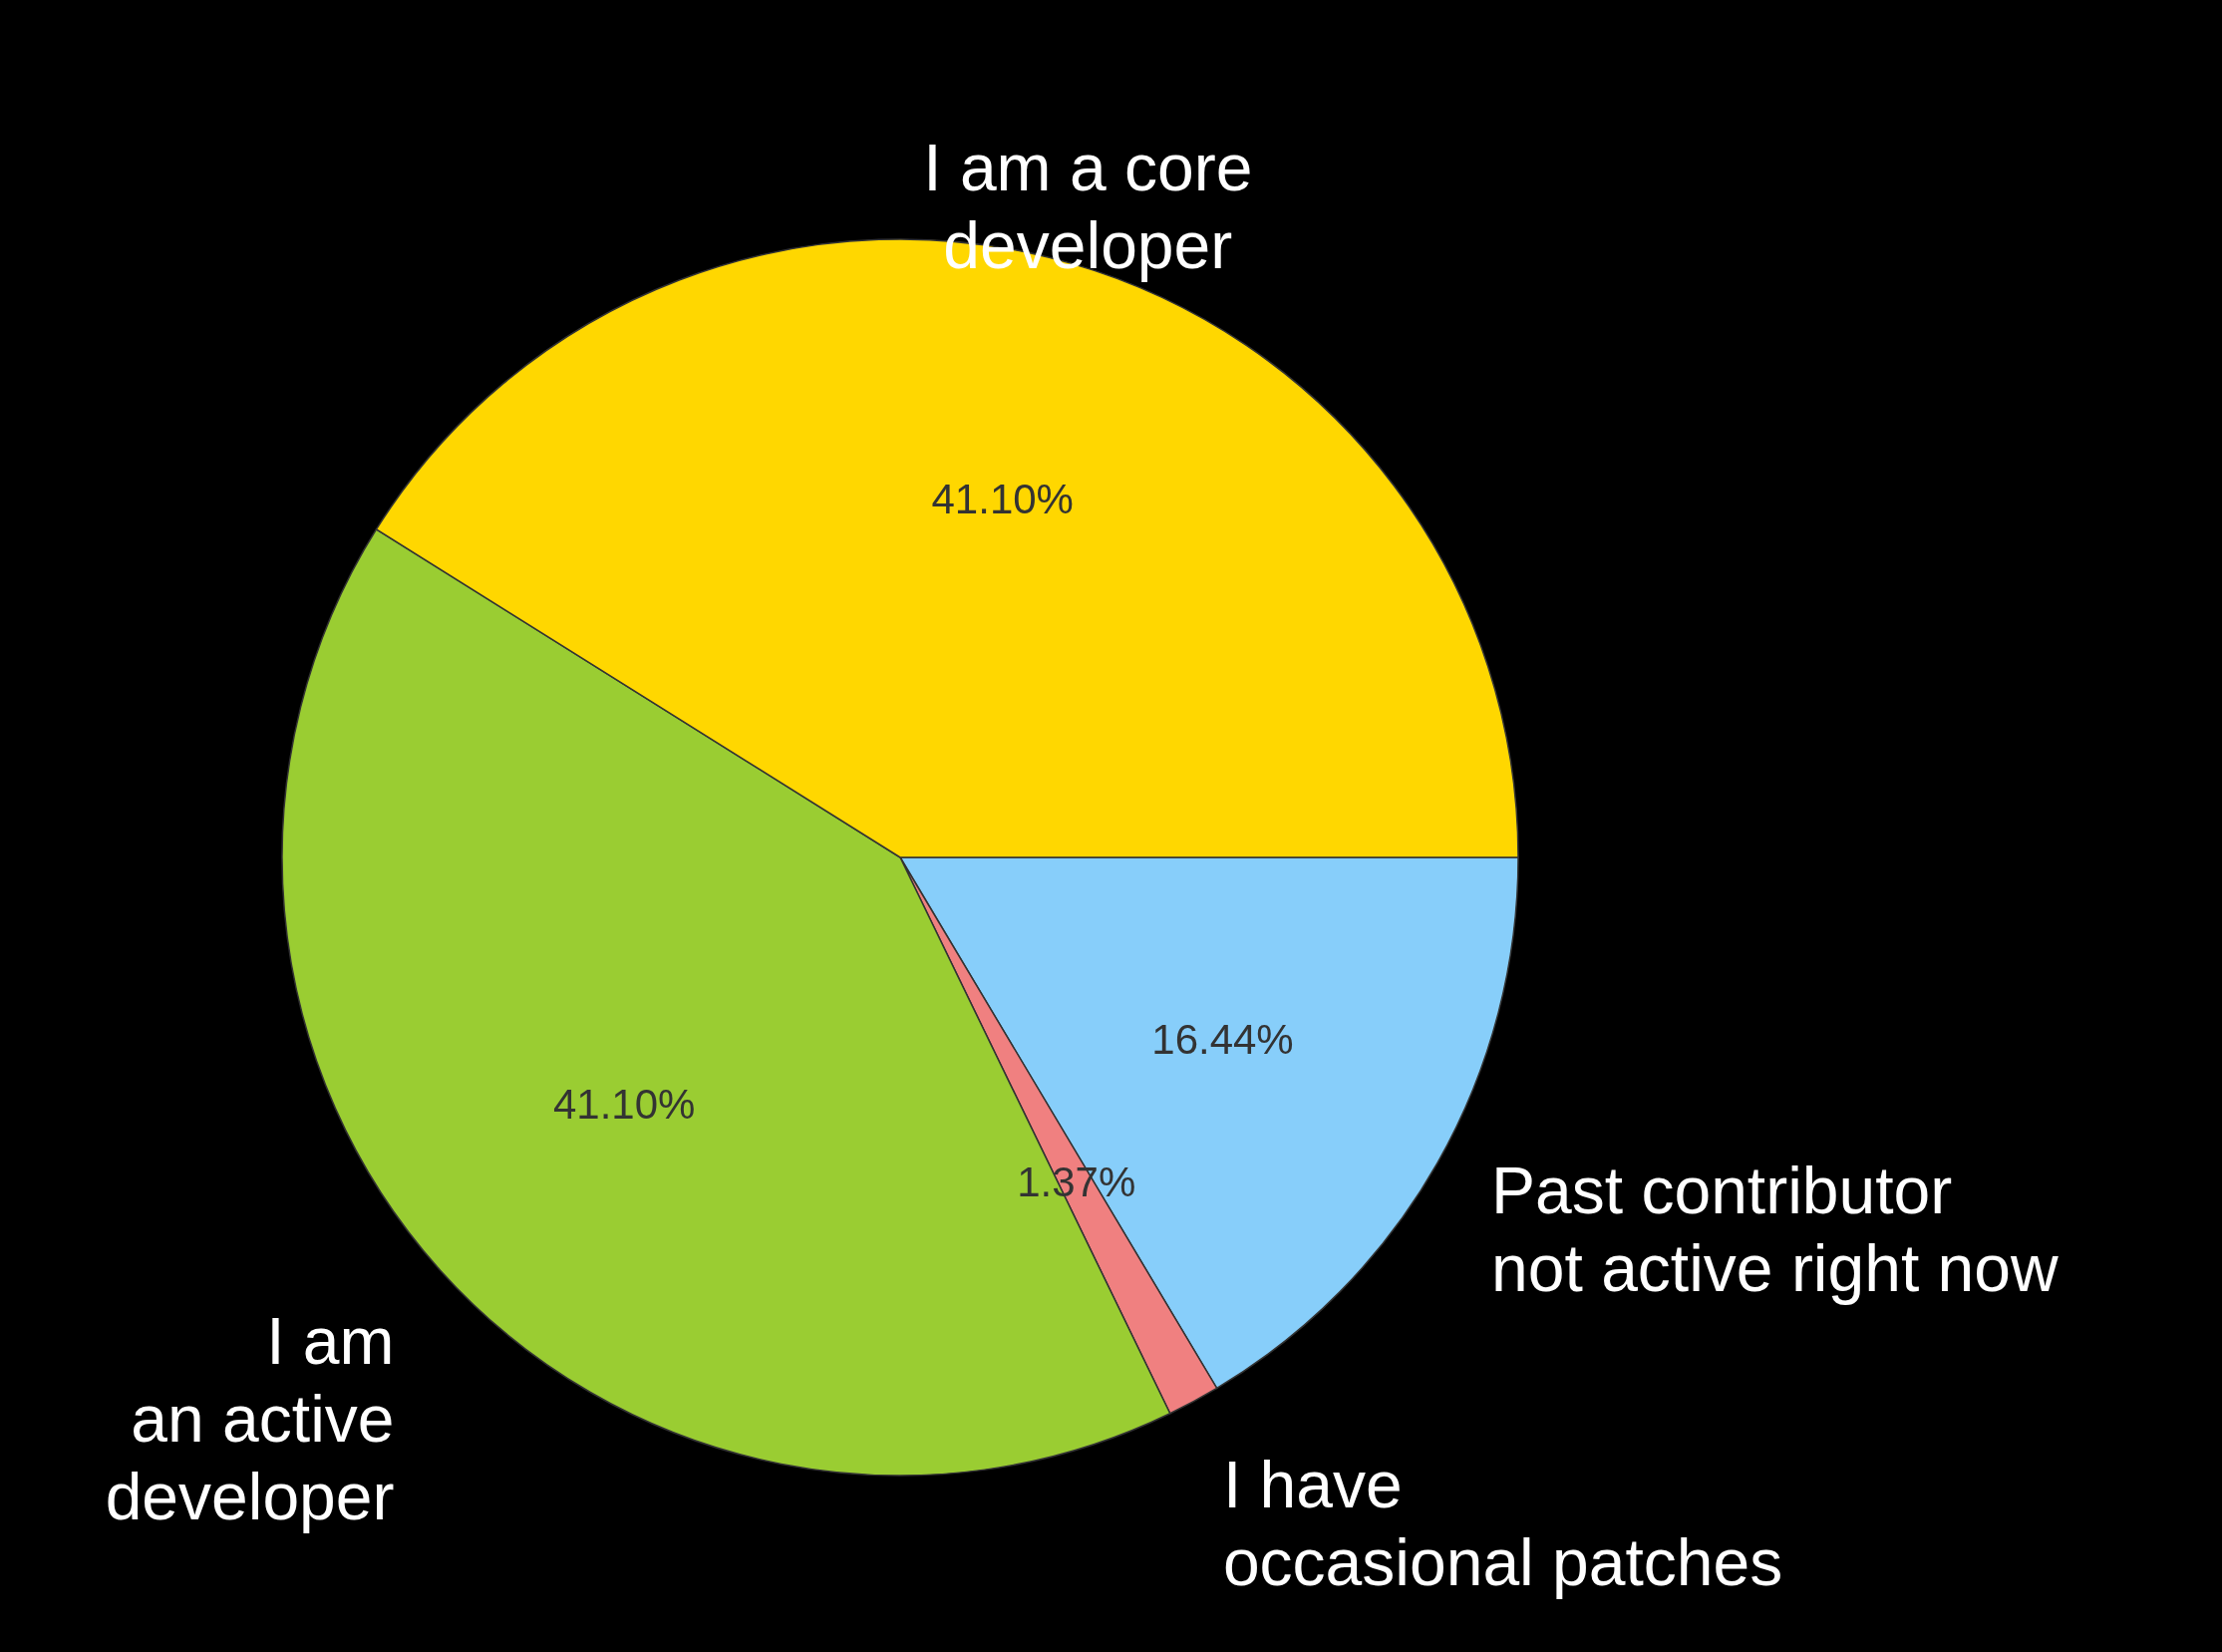 This screenshot has width=2222, height=1652. What do you see at coordinates (1775, 1229) in the screenshot?
I see `slice-label: Past contributor not active right now` at bounding box center [1775, 1229].